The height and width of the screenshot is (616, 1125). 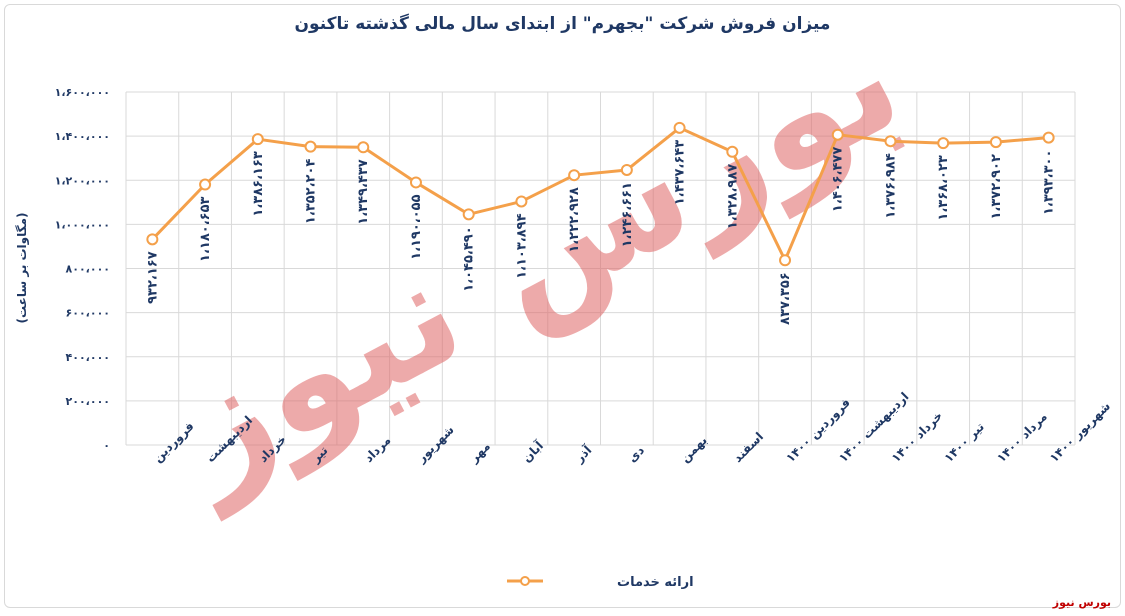 What do you see at coordinates (627, 214) in the screenshot?
I see `data-label: ۱،۲۴۶،۶۶۱` at bounding box center [627, 214].